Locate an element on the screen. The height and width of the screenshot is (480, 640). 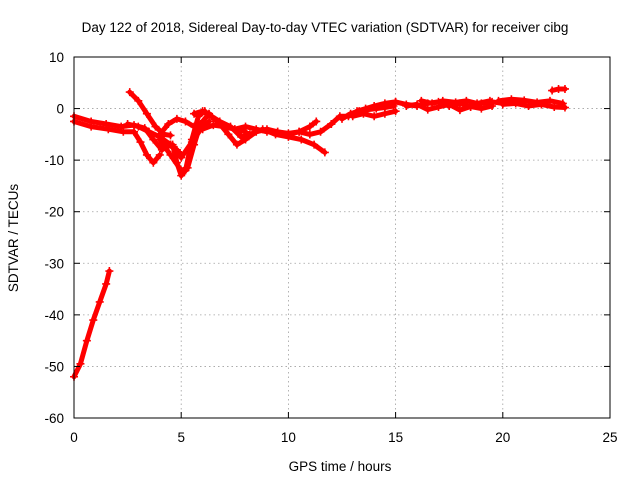
y-tick-label: 10 is located at coordinates (56, 57).